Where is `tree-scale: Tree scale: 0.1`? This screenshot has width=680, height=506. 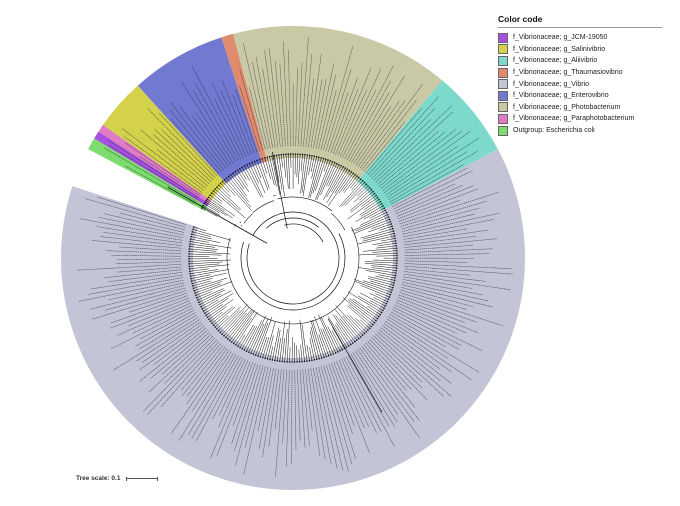
tree-scale: Tree scale: 0.1 is located at coordinates (117, 478).